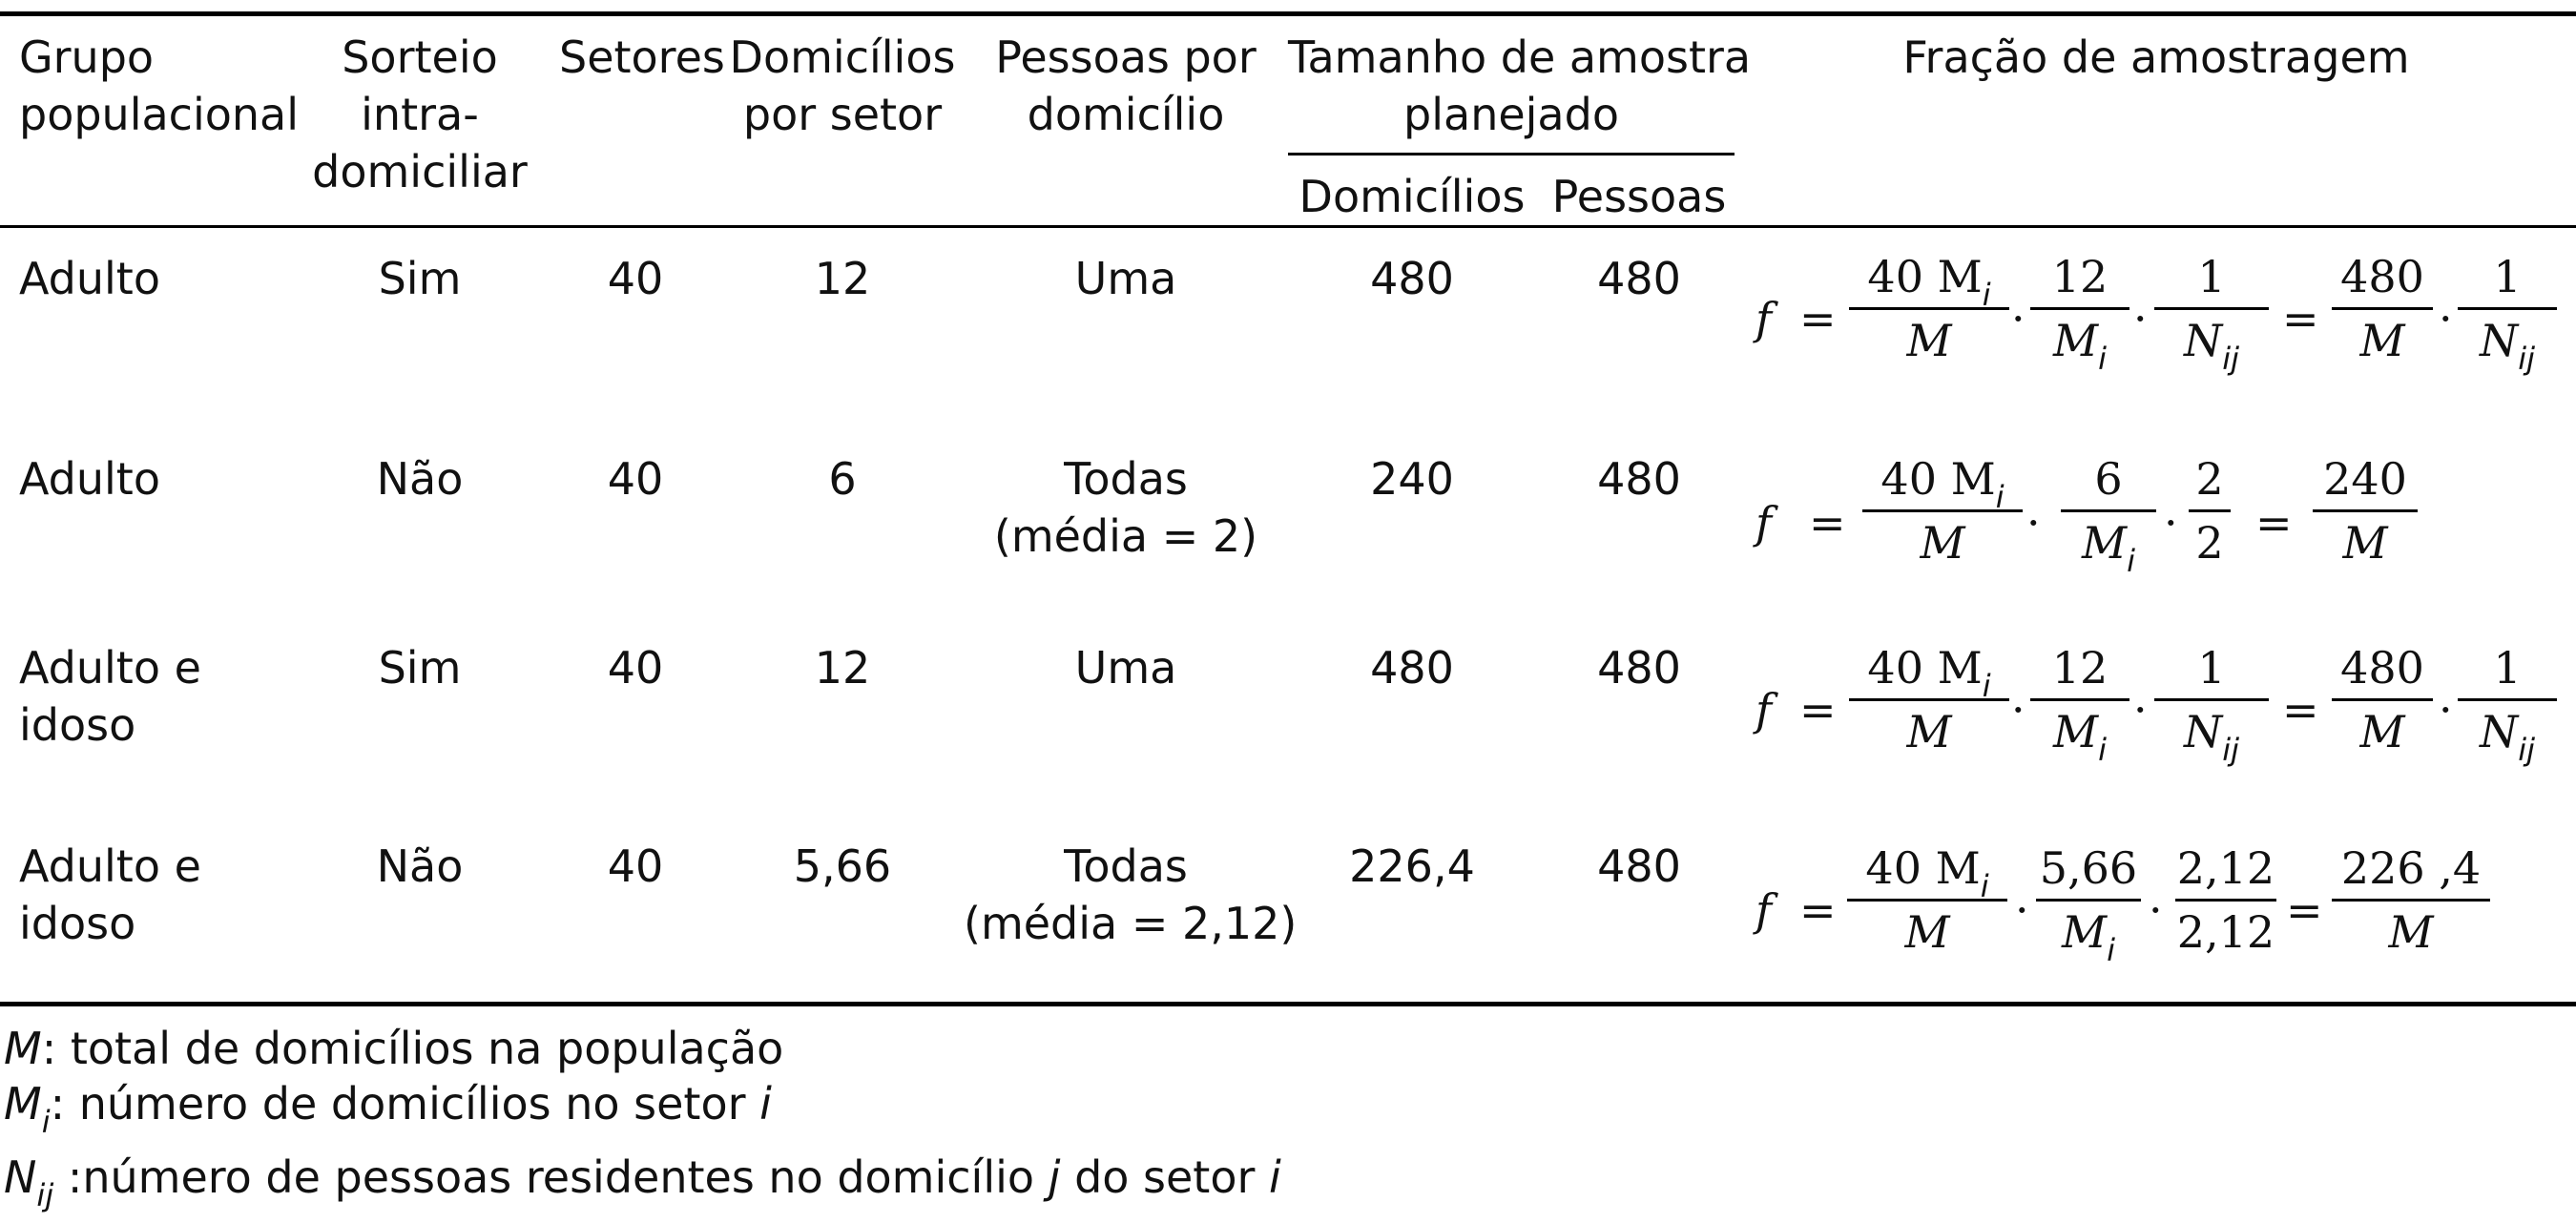 This screenshot has height=1223, width=2576. I want to click on cell-dom-setor: 5,66, so click(842, 866).